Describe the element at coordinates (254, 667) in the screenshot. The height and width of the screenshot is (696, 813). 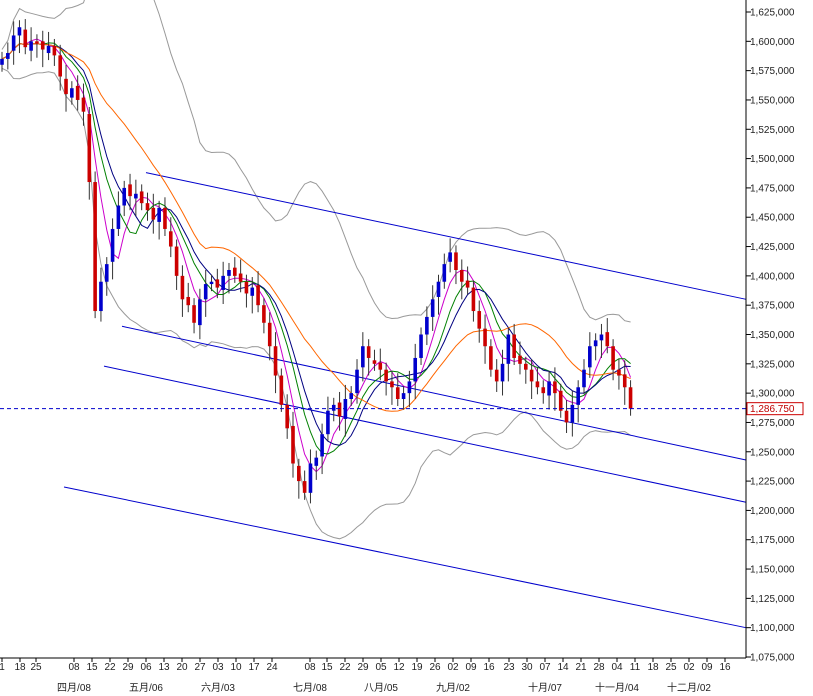
I see `x-tick-label: 17` at that location.